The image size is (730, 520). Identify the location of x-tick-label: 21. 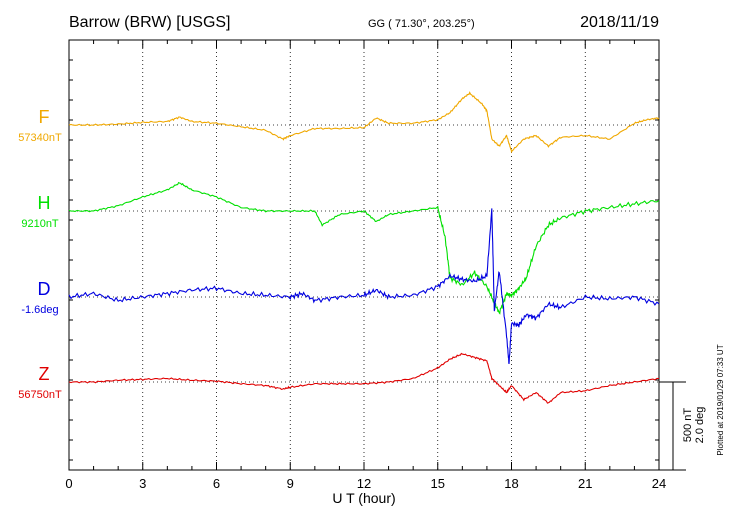
(585, 483).